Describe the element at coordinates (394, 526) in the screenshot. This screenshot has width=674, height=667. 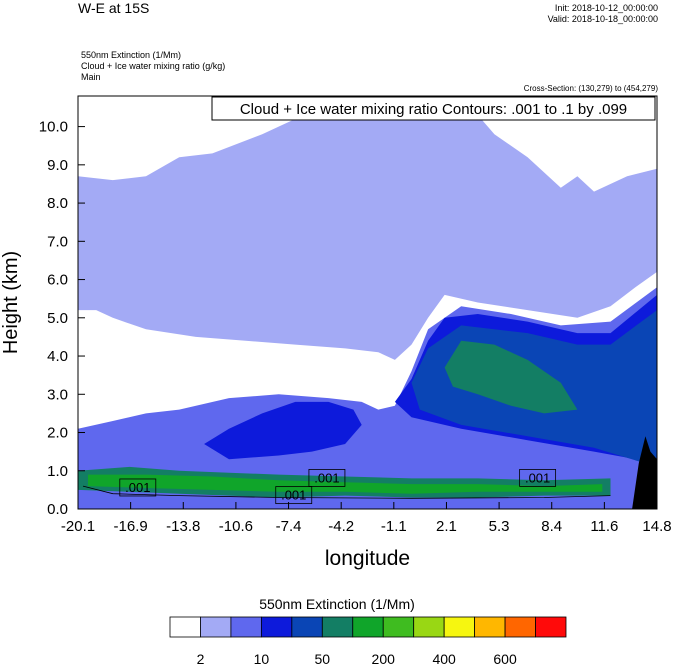
I see `x-tick-label: -1.1` at that location.